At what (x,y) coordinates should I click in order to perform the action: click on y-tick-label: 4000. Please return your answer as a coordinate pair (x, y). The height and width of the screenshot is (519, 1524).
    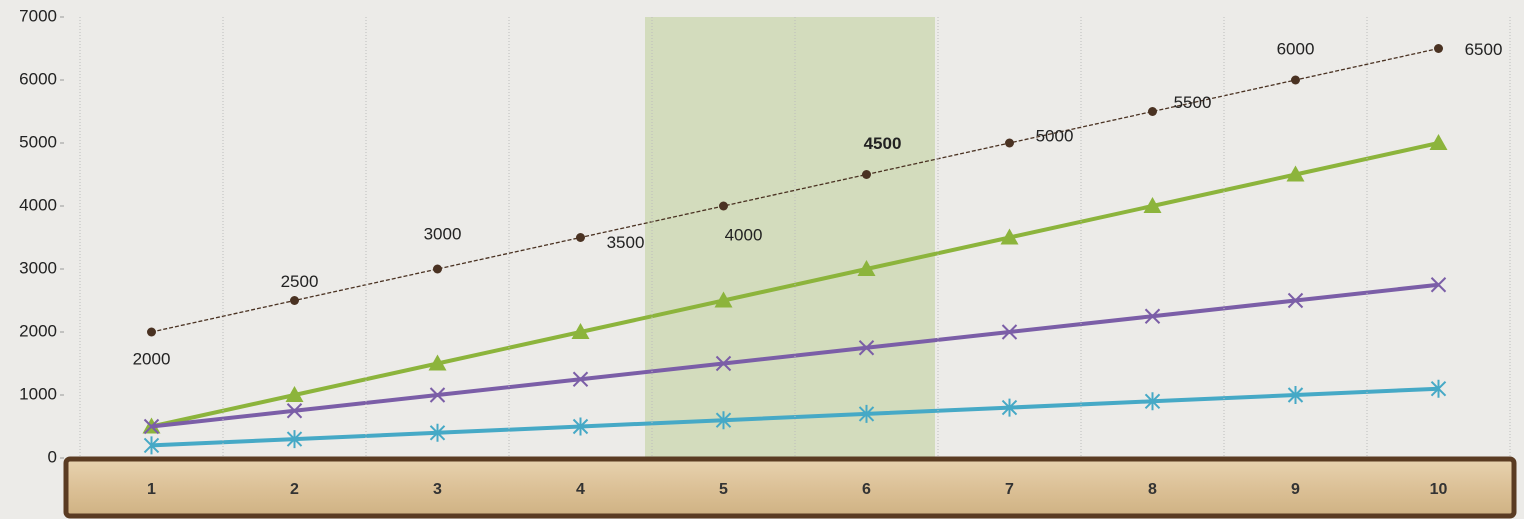
    Looking at the image, I should click on (38, 204).